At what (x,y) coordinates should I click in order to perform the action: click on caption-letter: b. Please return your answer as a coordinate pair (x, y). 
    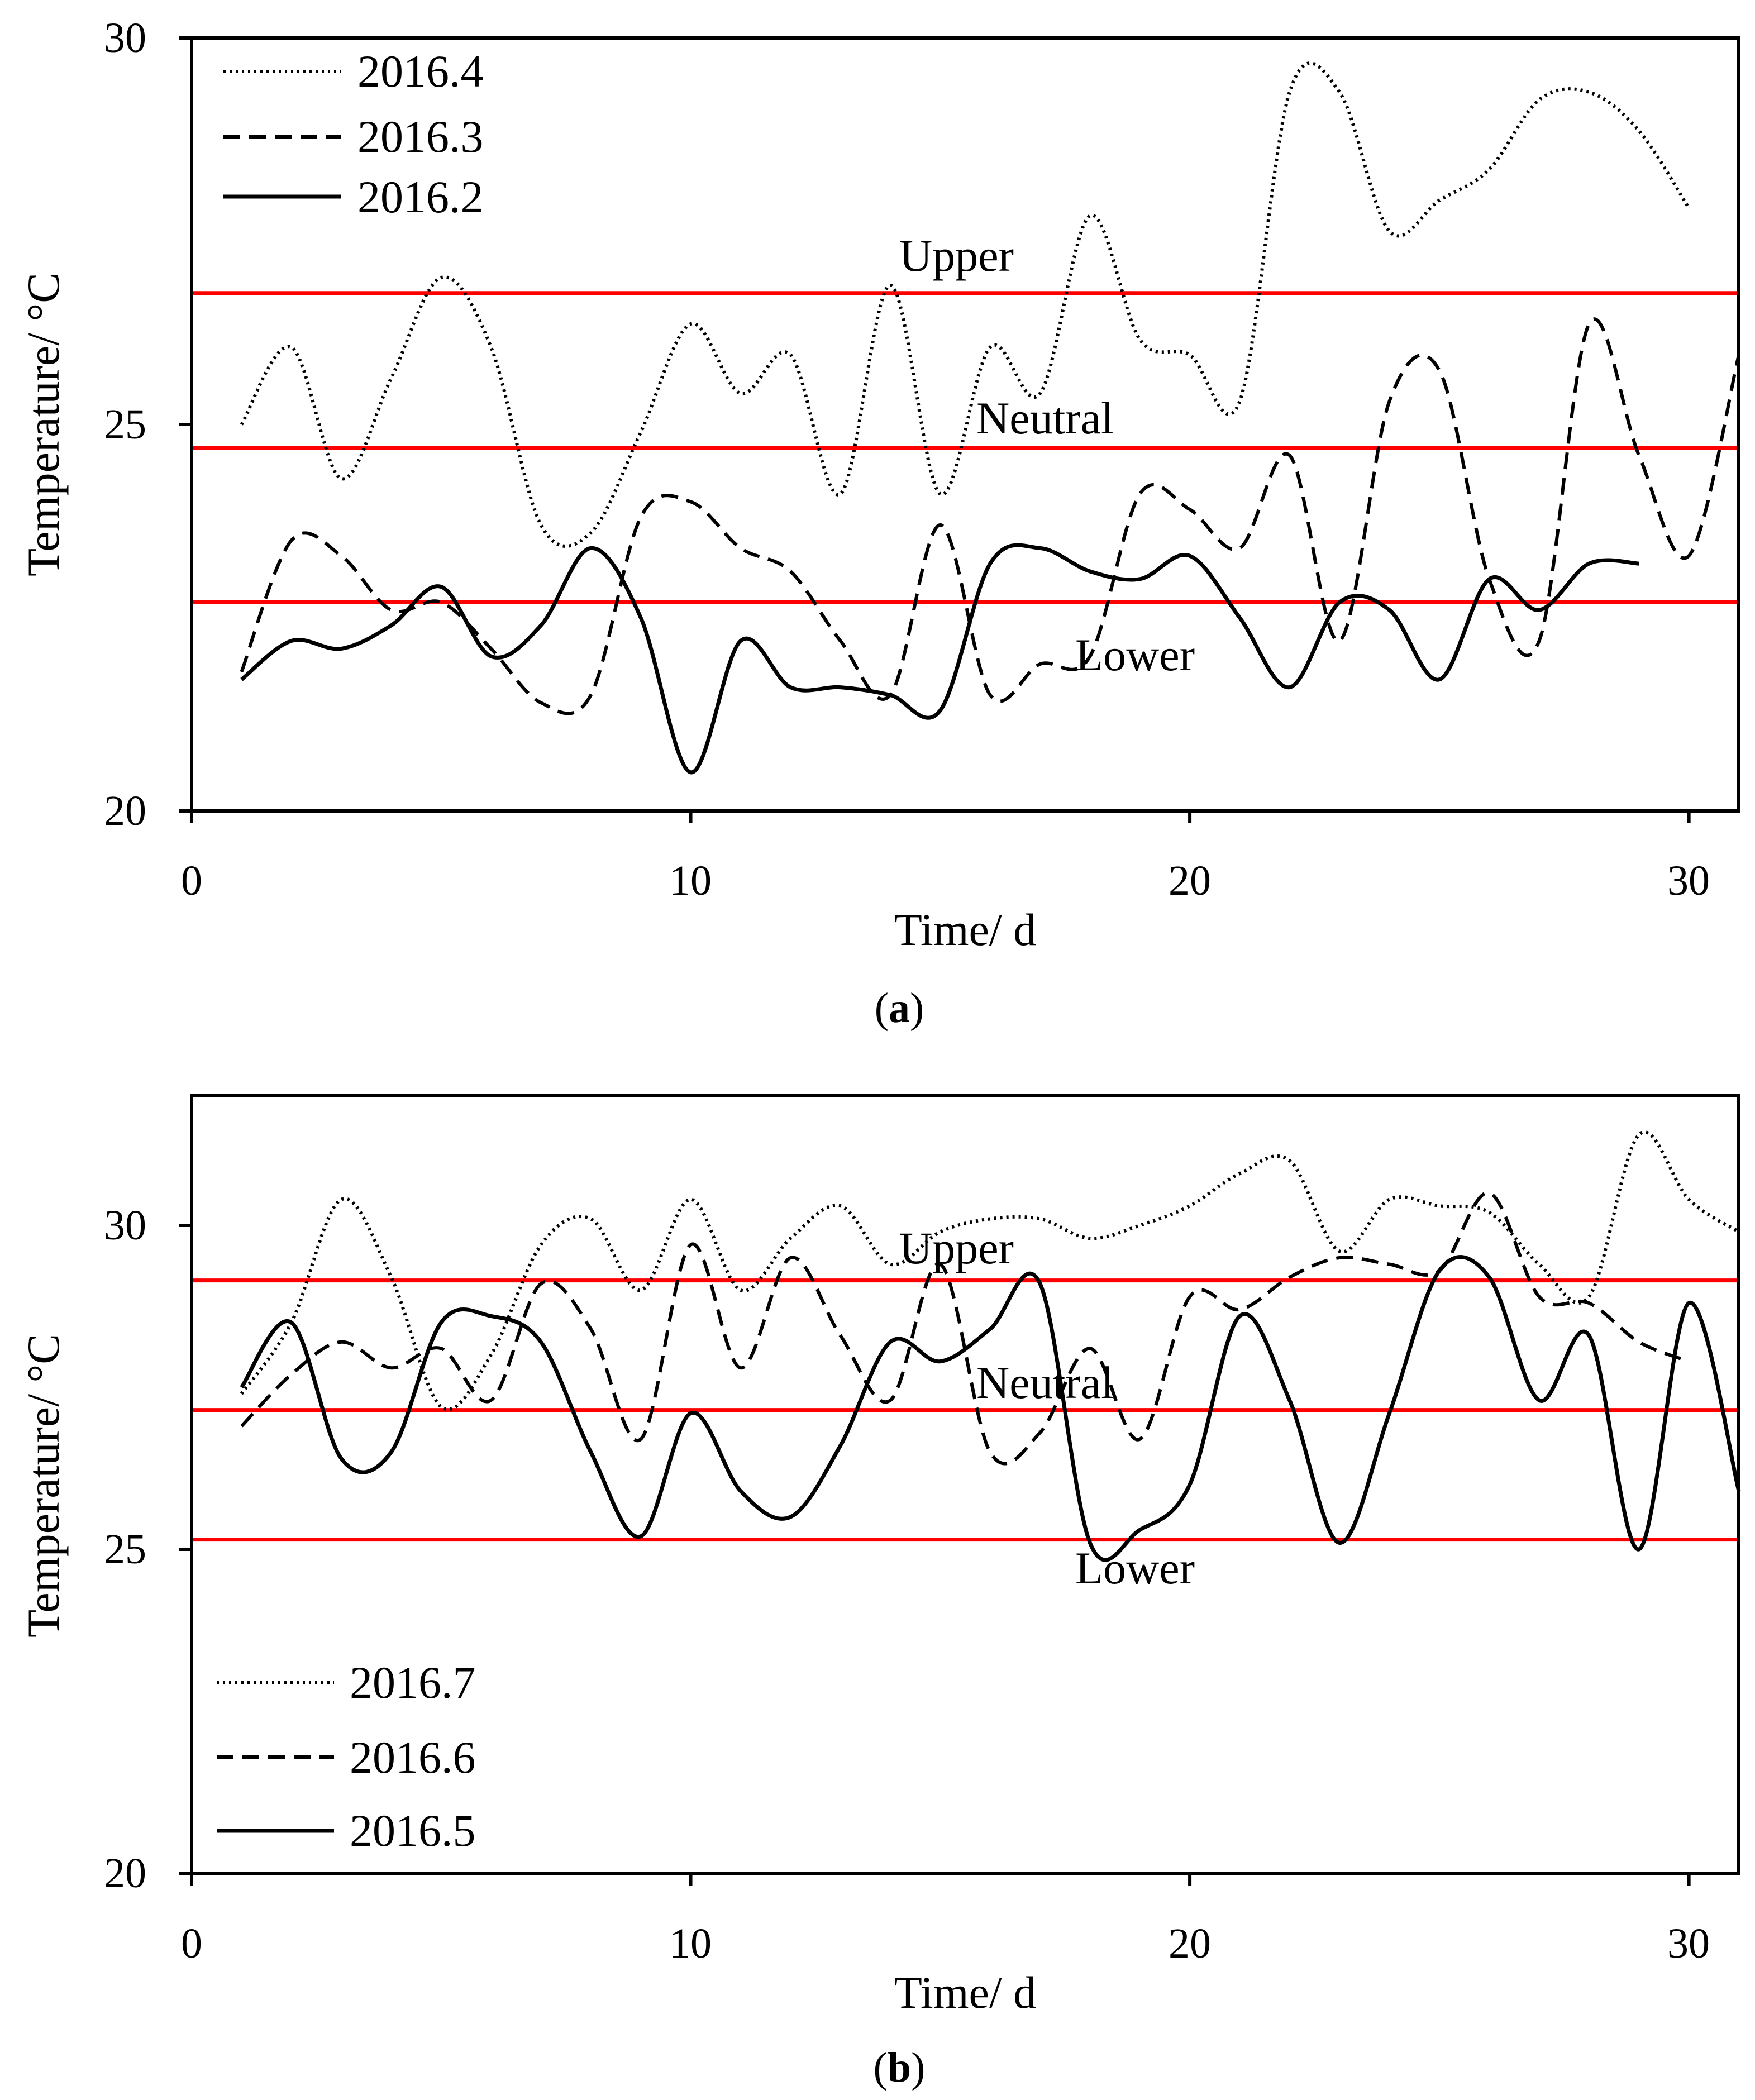
    Looking at the image, I should click on (899, 2067).